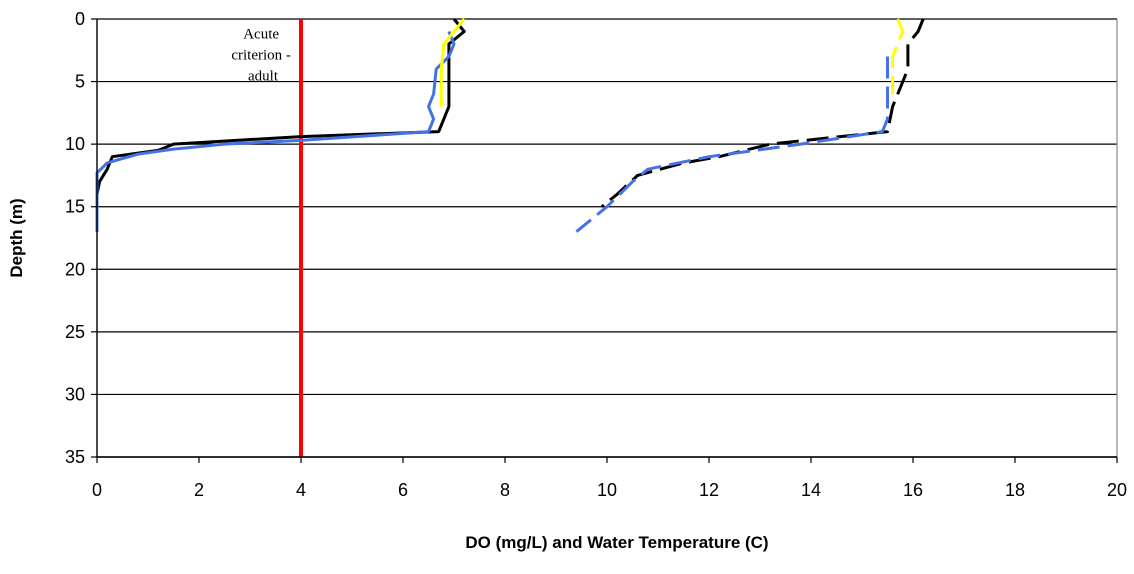  Describe the element at coordinates (811, 490) in the screenshot. I see `x-tick-label-14: 14` at that location.